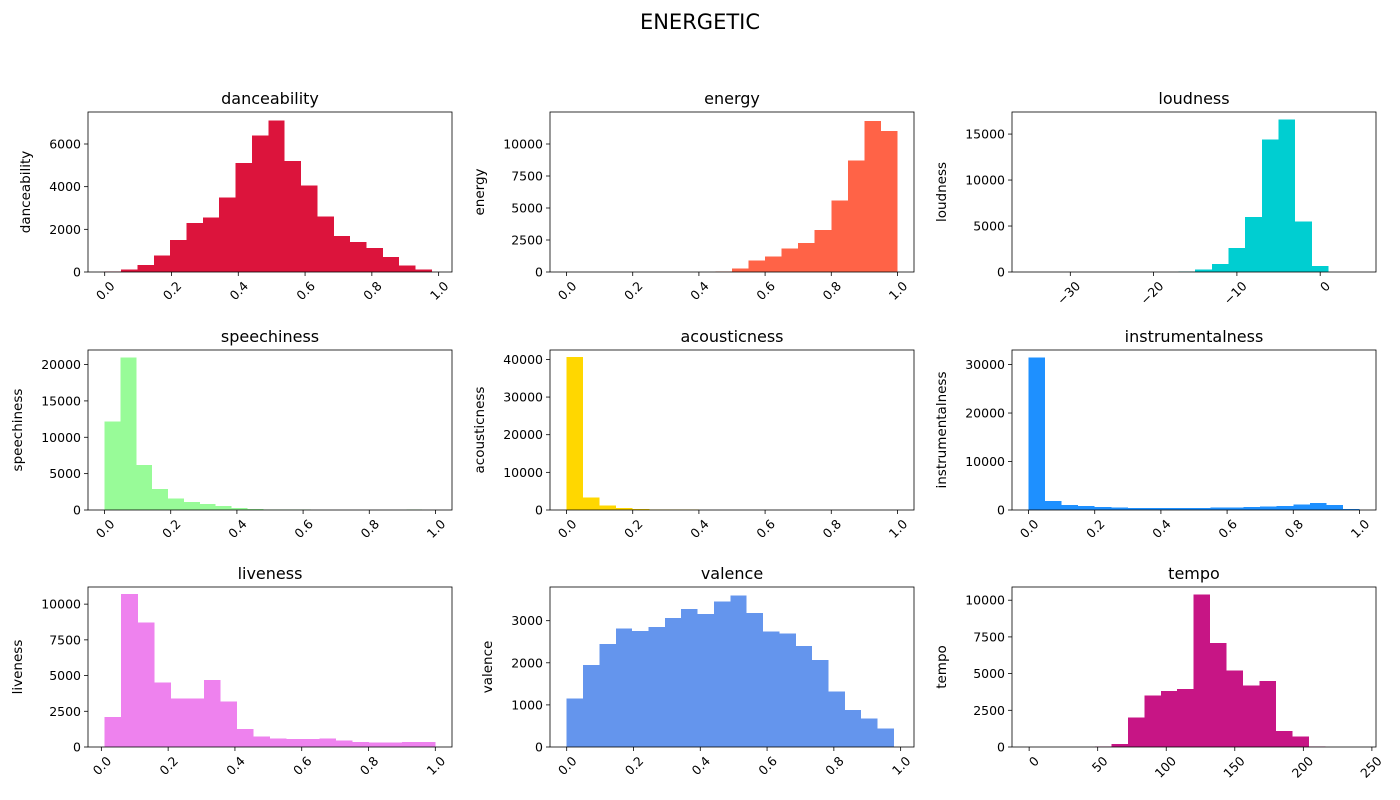 The width and height of the screenshot is (1400, 800). What do you see at coordinates (18, 667) in the screenshot?
I see `y-axis-label: liveness` at bounding box center [18, 667].